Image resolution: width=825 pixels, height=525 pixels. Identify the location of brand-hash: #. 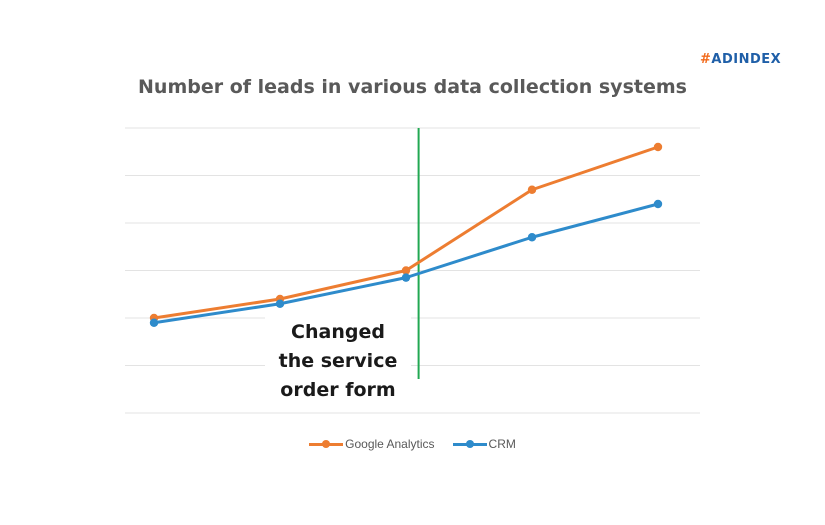
(706, 59).